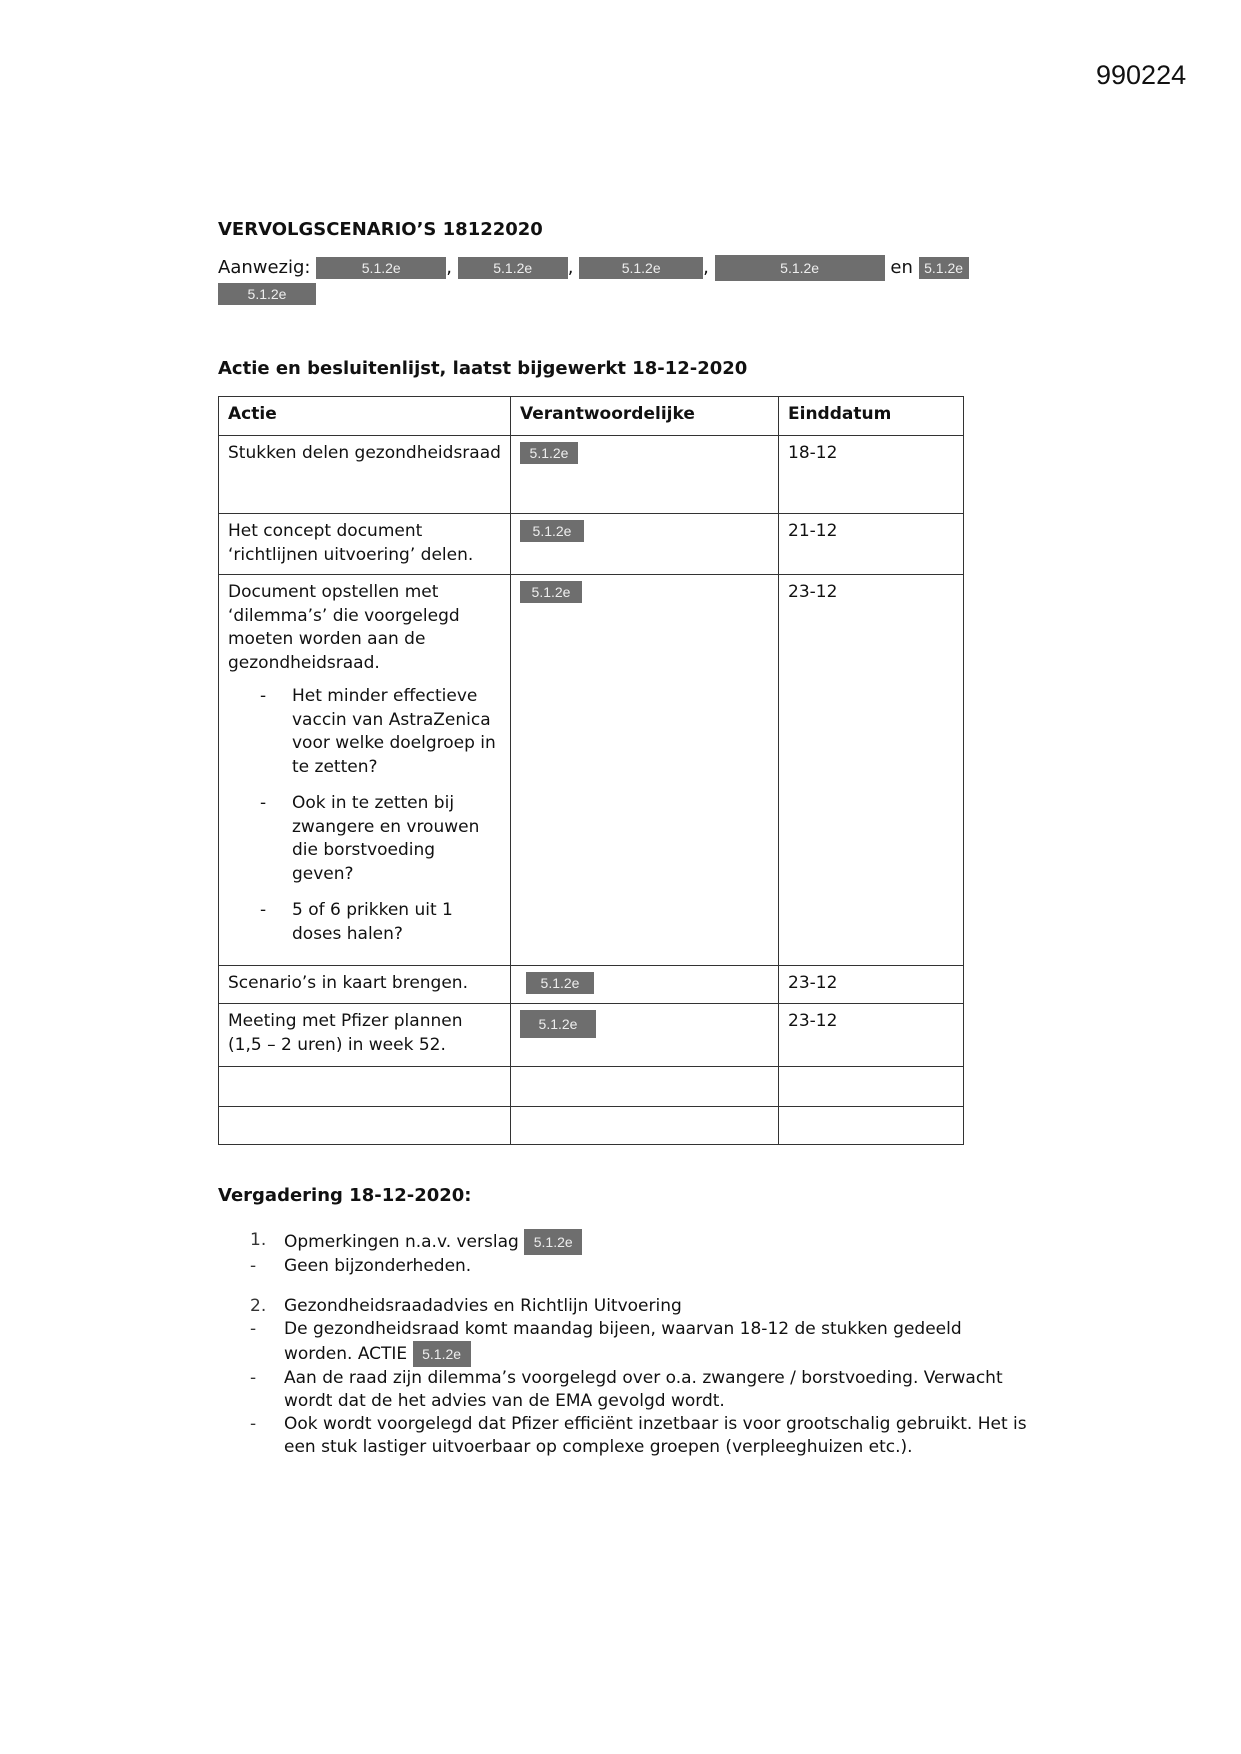 Image resolution: width=1241 pixels, height=1754 pixels. Describe the element at coordinates (258, 1306) in the screenshot. I see `item-number: 2.` at that location.